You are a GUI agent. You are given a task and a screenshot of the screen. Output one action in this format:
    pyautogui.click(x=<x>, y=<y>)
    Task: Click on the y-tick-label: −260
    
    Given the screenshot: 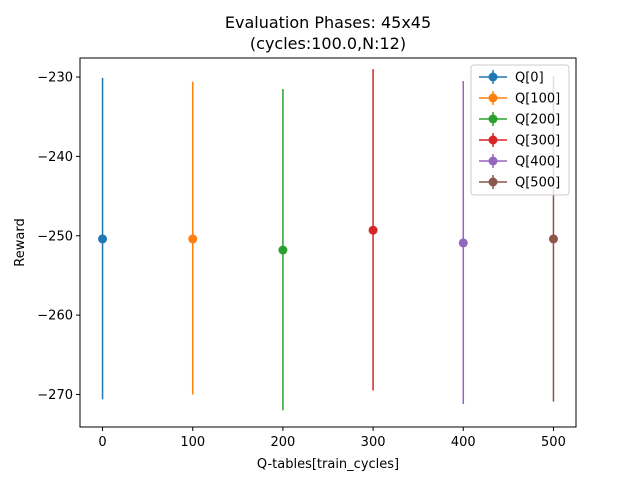 What is the action you would take?
    pyautogui.click(x=55, y=316)
    